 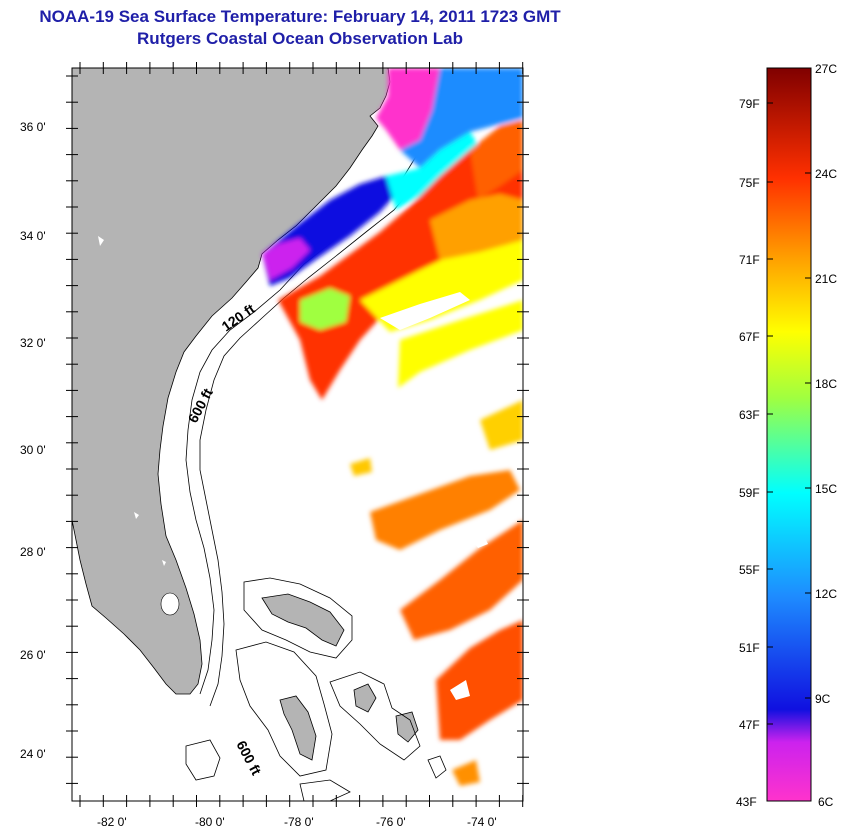 What do you see at coordinates (112, 822) in the screenshot?
I see `lon-label: -82 0'` at bounding box center [112, 822].